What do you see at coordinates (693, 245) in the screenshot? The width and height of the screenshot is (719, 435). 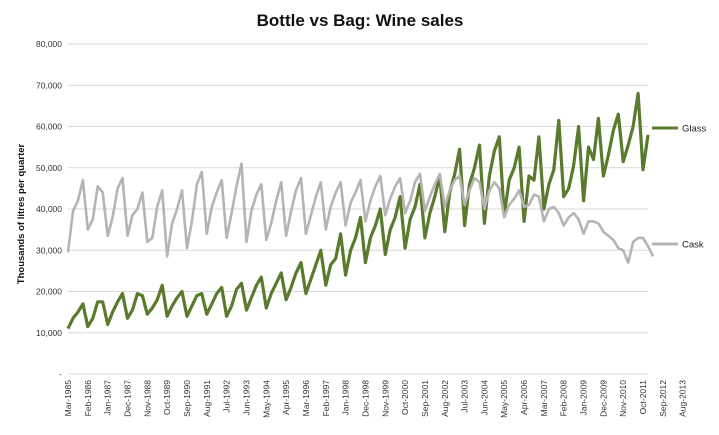 I see `legend-label: Cask` at bounding box center [693, 245].